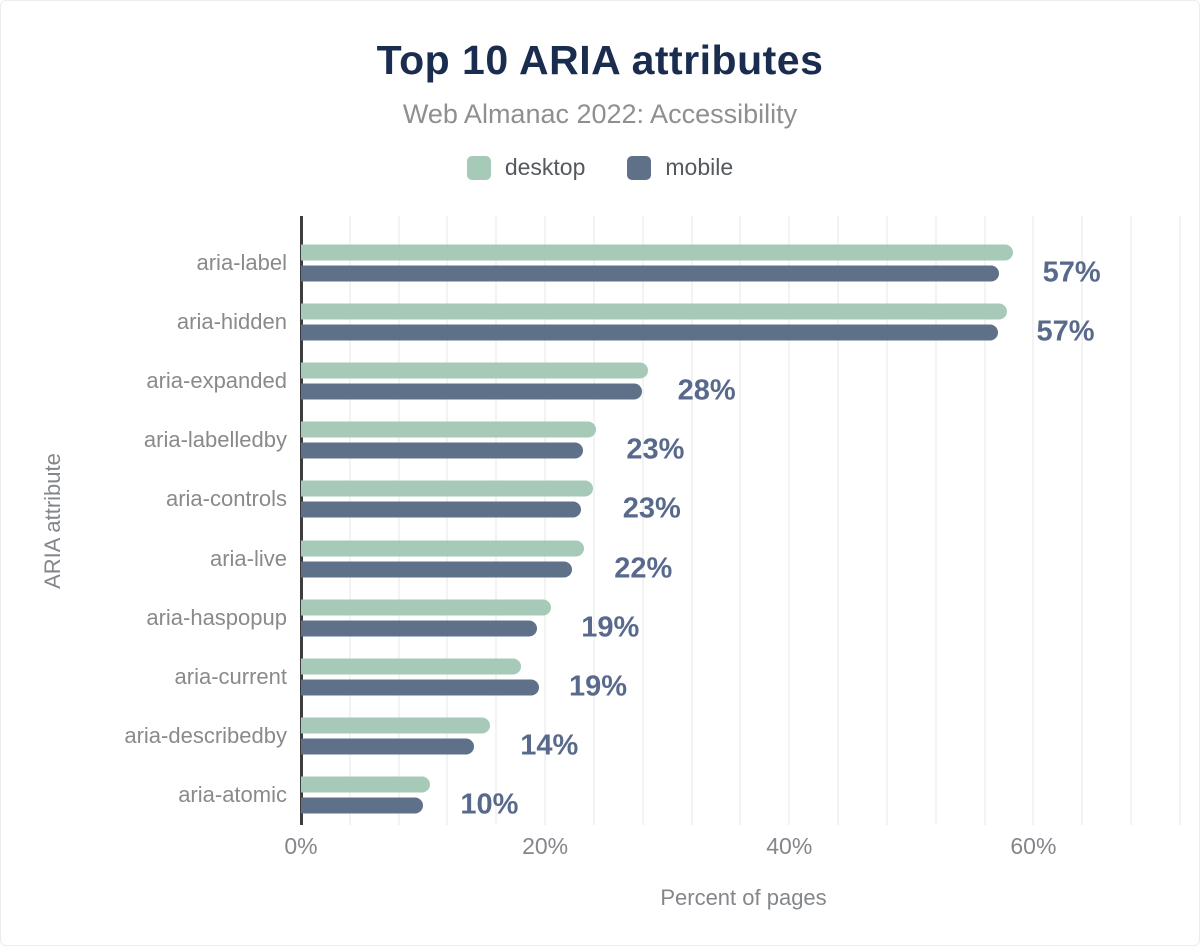 The image size is (1200, 946). I want to click on x-tick-label: 0%, so click(301, 846).